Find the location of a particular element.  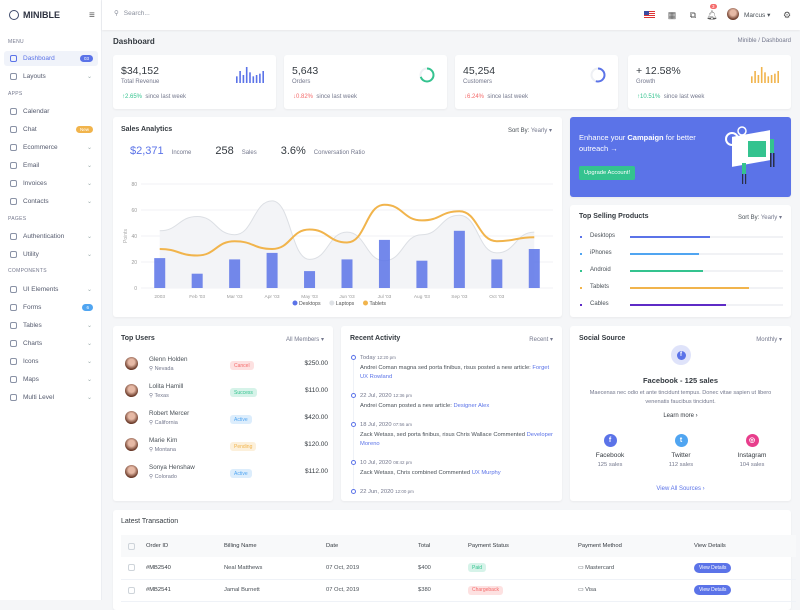

user-row: Marie Kim ⚲ Montana Pending $120.00 is located at coordinates (226, 446).